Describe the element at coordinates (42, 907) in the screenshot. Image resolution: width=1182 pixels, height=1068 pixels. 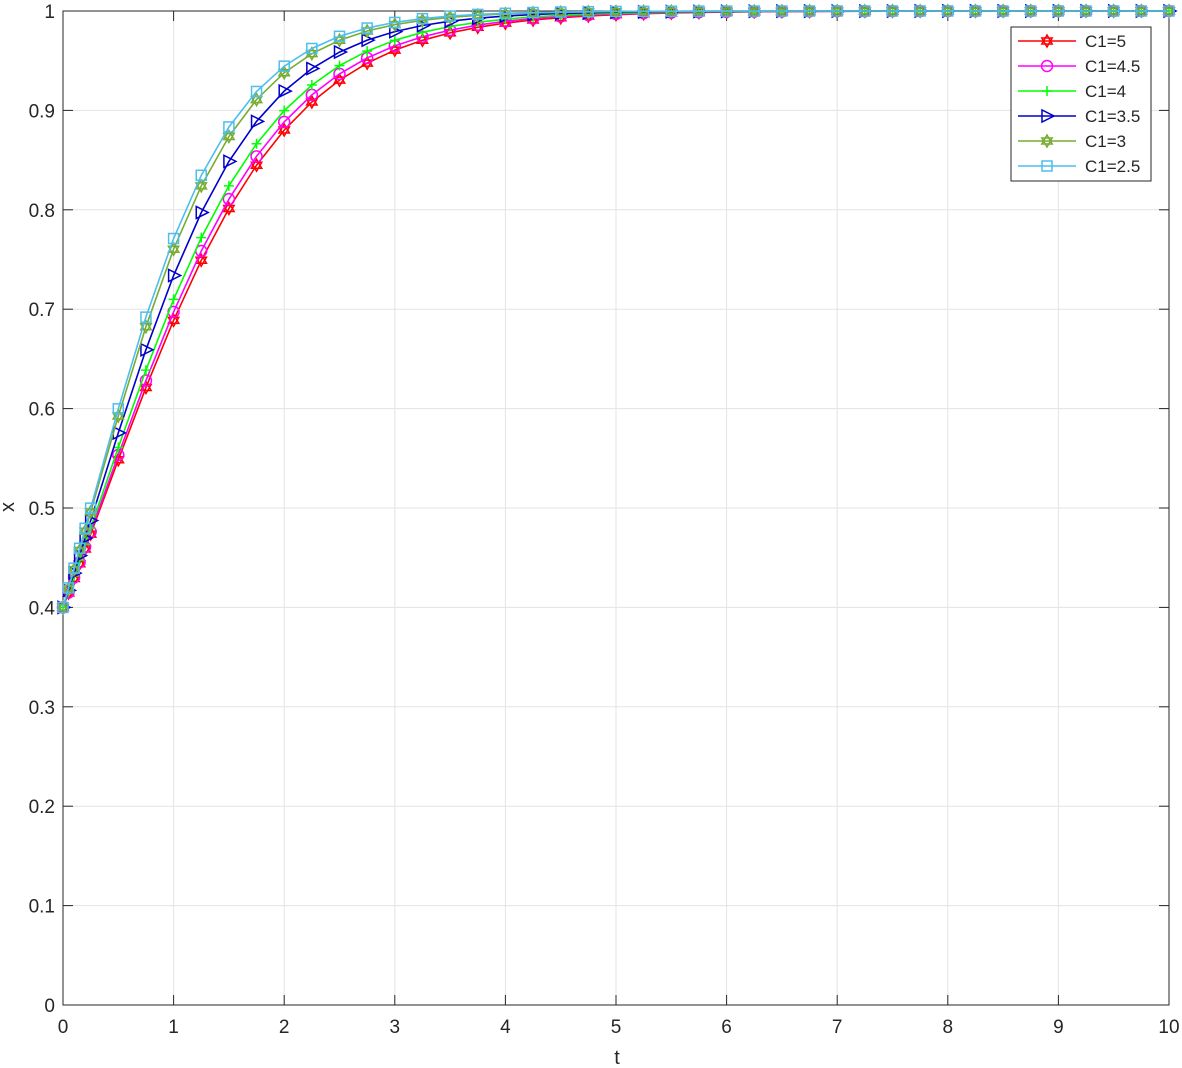
I see `y-tick-label: 0.1` at that location.